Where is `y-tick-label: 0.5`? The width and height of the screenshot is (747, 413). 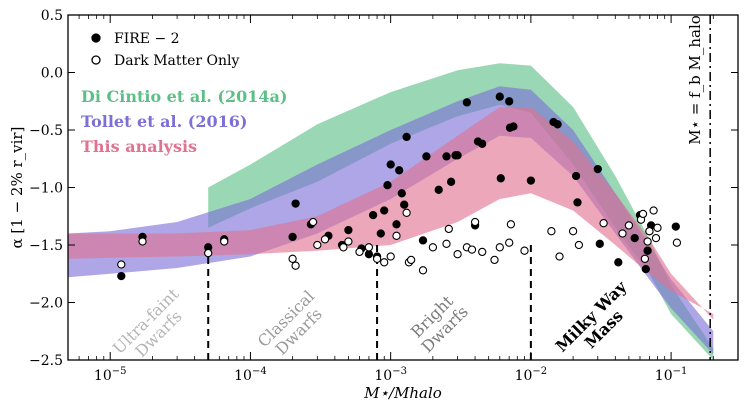
y-tick-label: 0.5 is located at coordinates (52, 16).